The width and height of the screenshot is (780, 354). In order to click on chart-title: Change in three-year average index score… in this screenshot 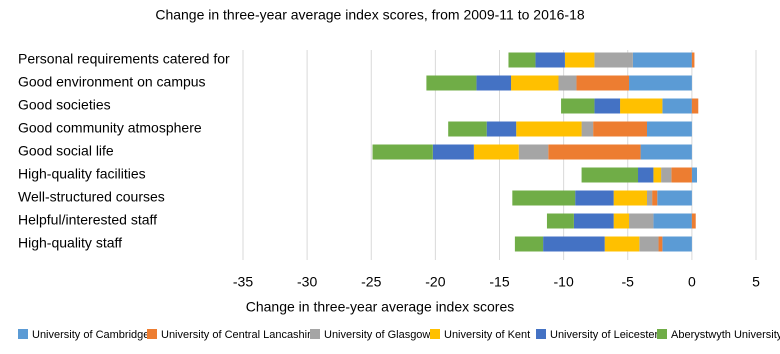, I will do `click(370, 15)`.